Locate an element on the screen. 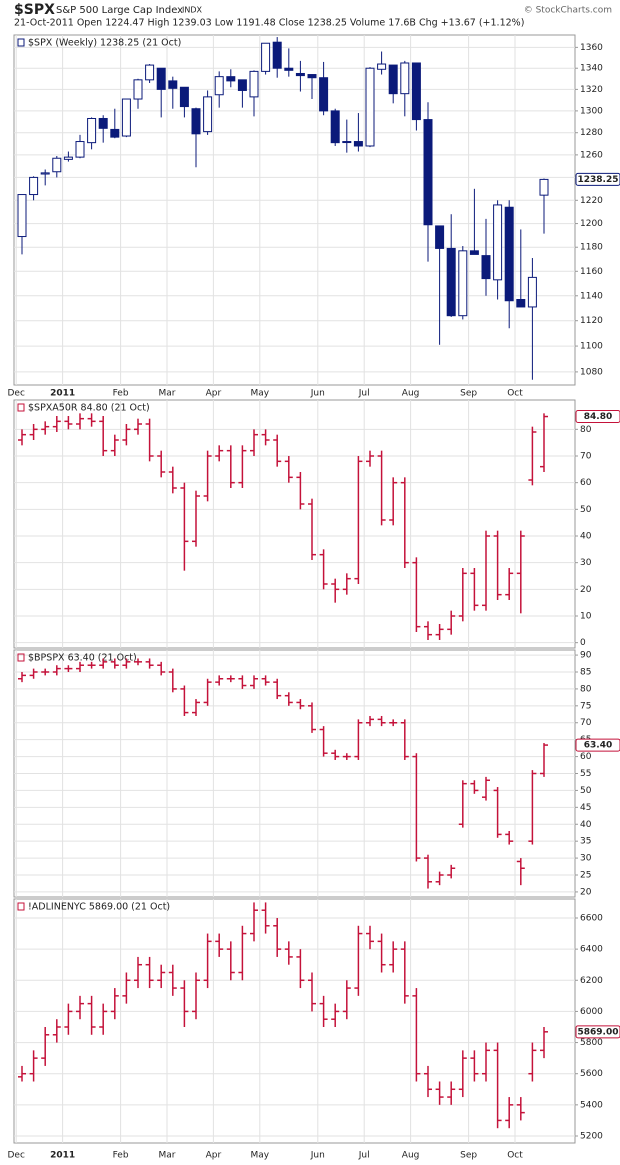 This screenshot has height=1165, width=620. y-tick-label: 6000 is located at coordinates (591, 1012).